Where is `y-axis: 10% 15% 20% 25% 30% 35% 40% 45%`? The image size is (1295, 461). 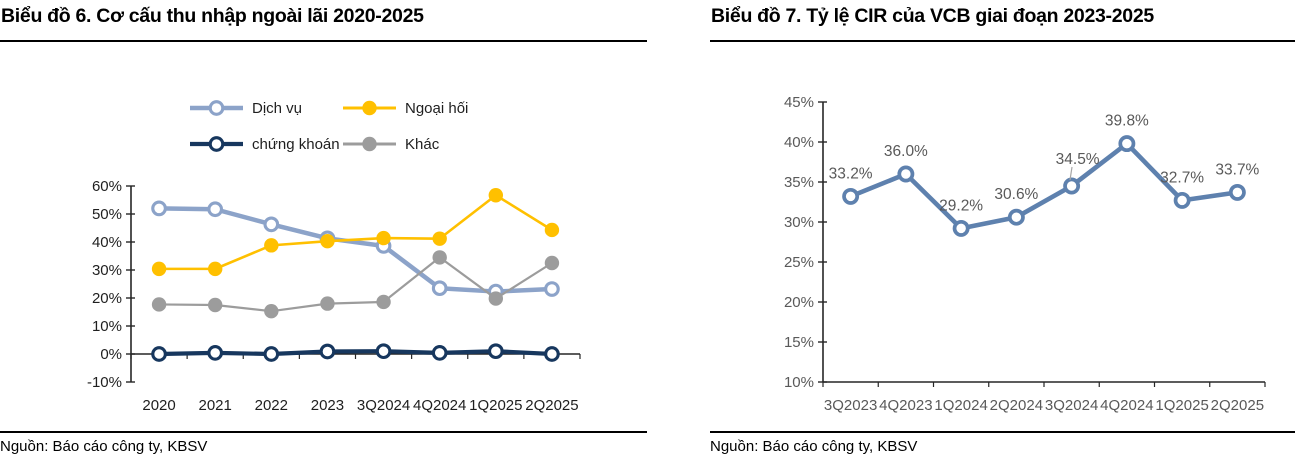 y-axis: 10% 15% 20% 25% 30% 35% 40% 45% is located at coordinates (805, 242).